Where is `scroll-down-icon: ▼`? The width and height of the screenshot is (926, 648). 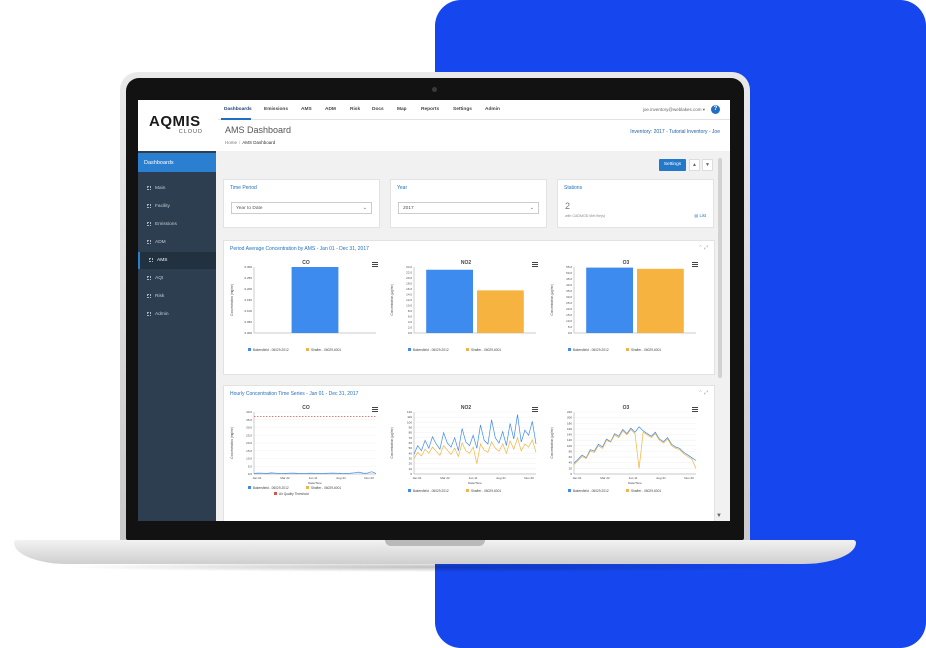
scroll-down-icon: ▼ is located at coordinates (719, 516).